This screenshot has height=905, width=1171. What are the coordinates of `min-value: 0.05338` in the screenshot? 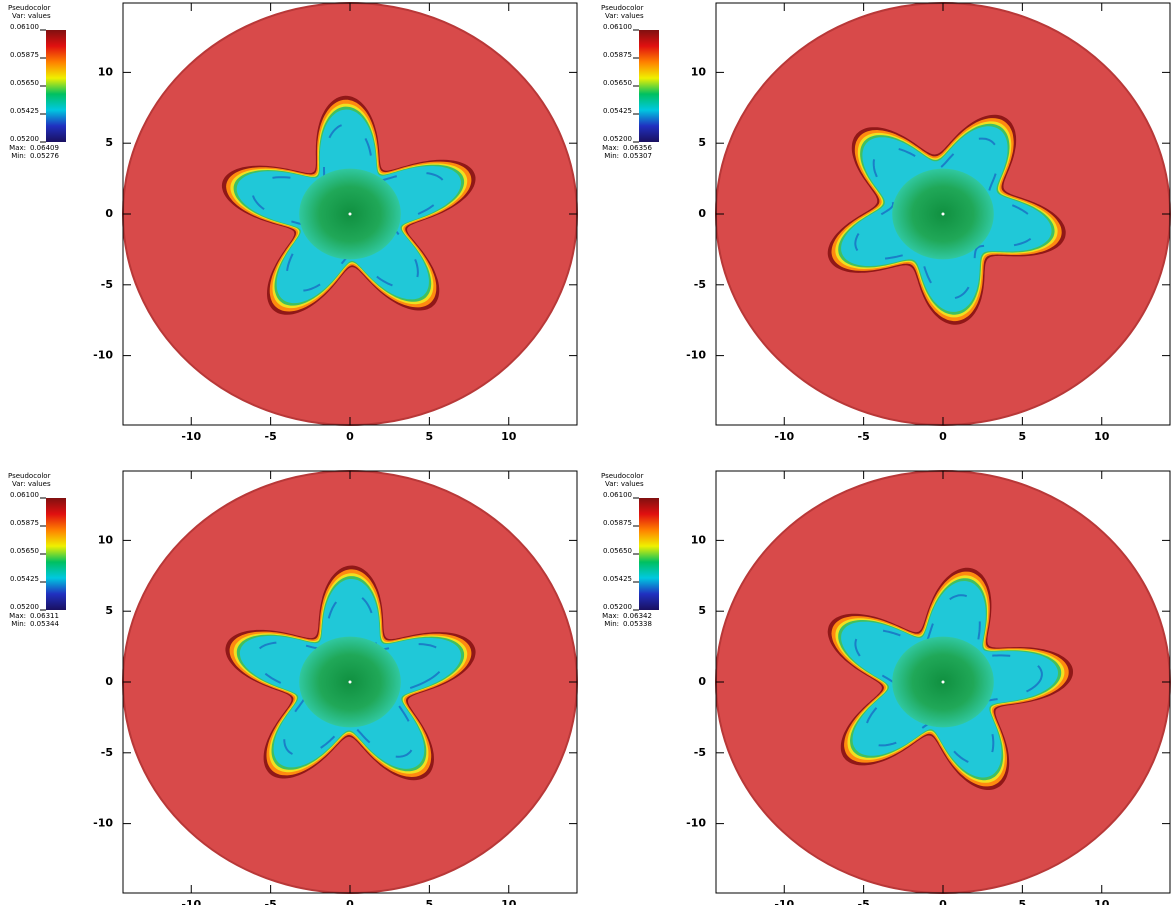 It's located at (637, 624).